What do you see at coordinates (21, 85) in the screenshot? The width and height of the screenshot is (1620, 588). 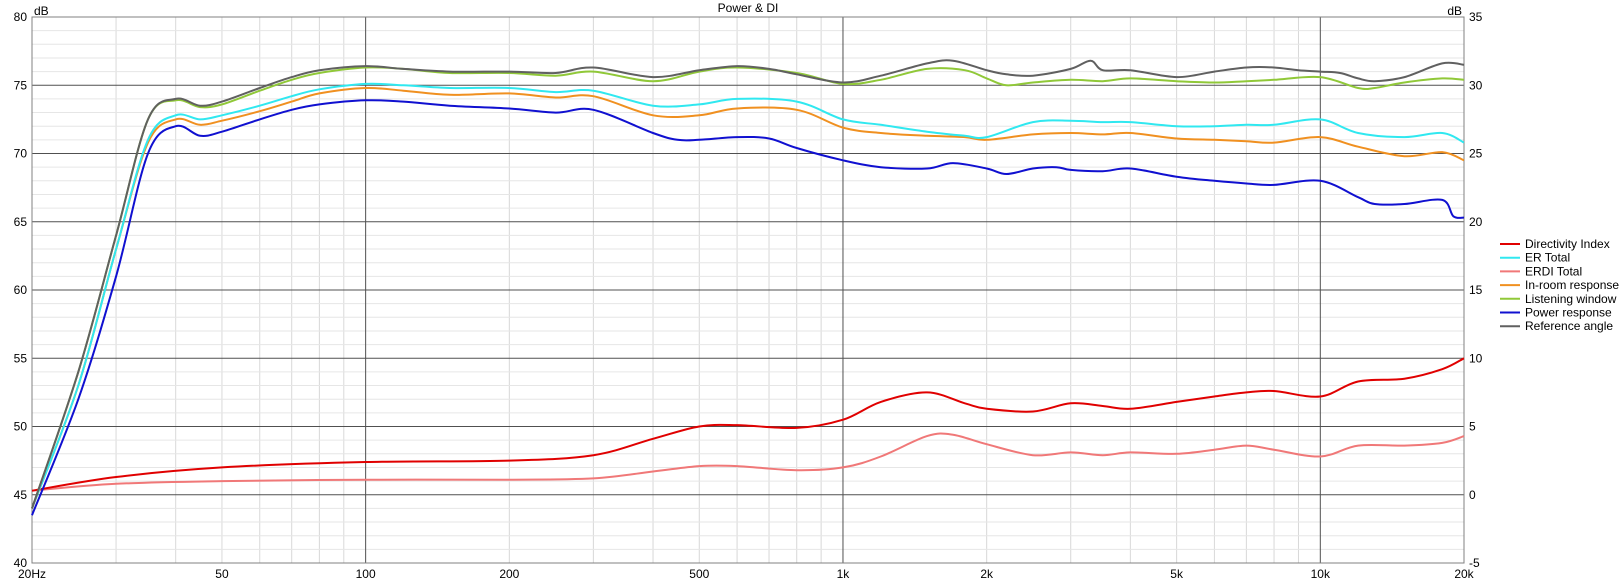 I see `y-left-tick-label: 75` at bounding box center [21, 85].